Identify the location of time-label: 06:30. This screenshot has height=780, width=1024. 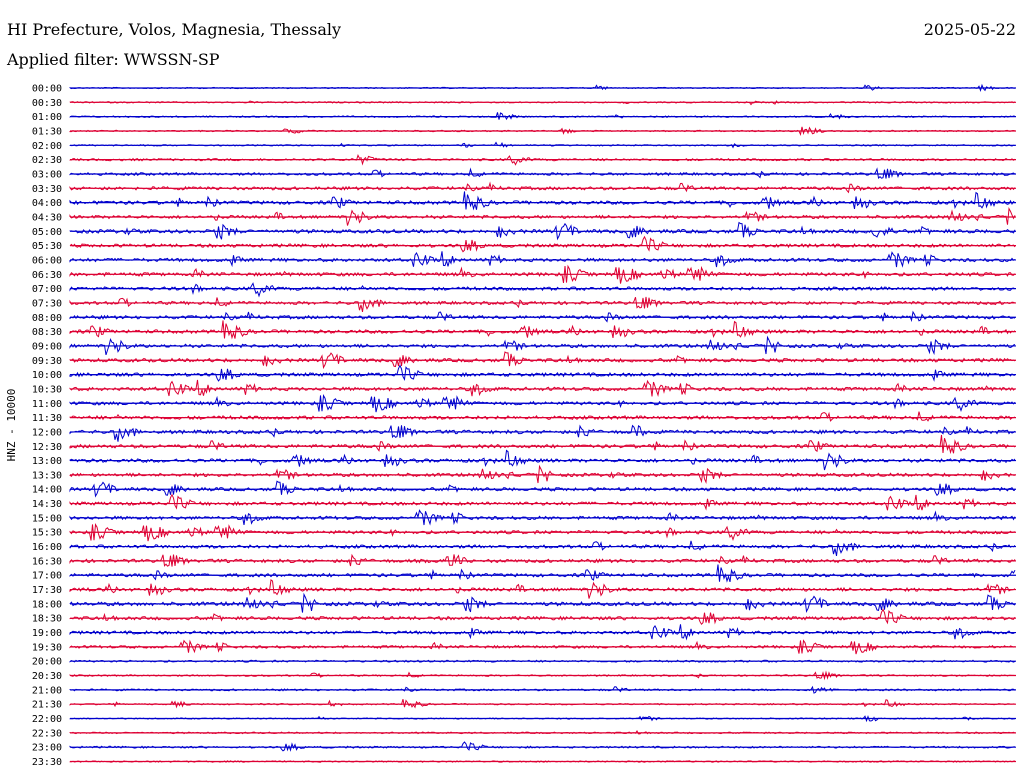
(47, 275).